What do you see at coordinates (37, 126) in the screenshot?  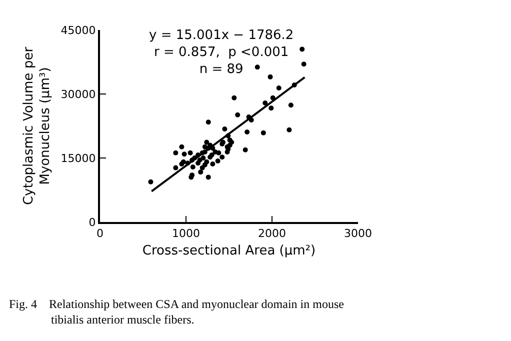 I see `y-axis-title: Cytoplasmic Volume per Myonucleus (μm³)` at bounding box center [37, 126].